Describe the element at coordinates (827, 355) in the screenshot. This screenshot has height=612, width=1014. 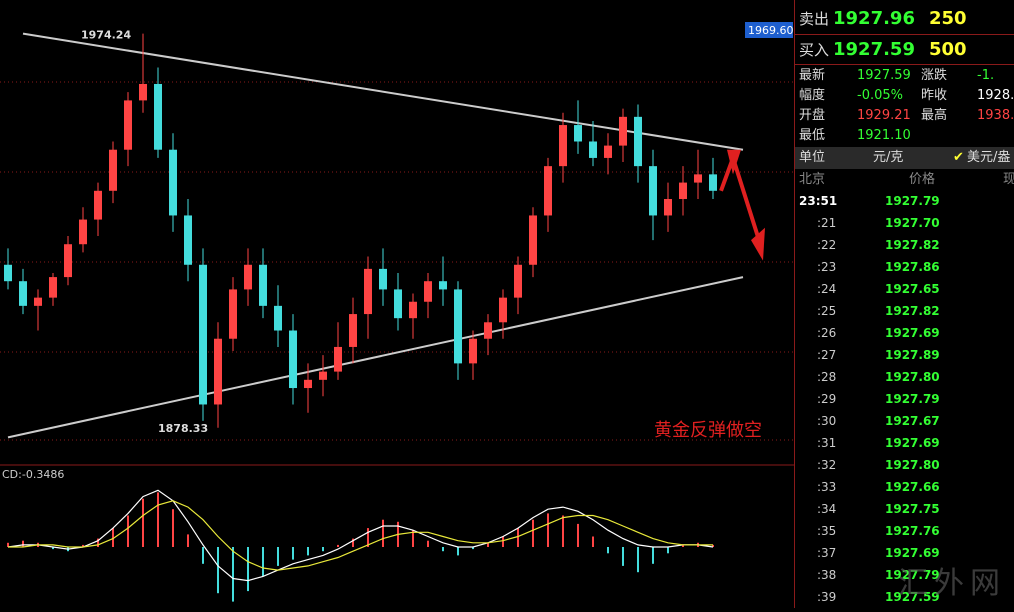
I see `tick-time: :27` at that location.